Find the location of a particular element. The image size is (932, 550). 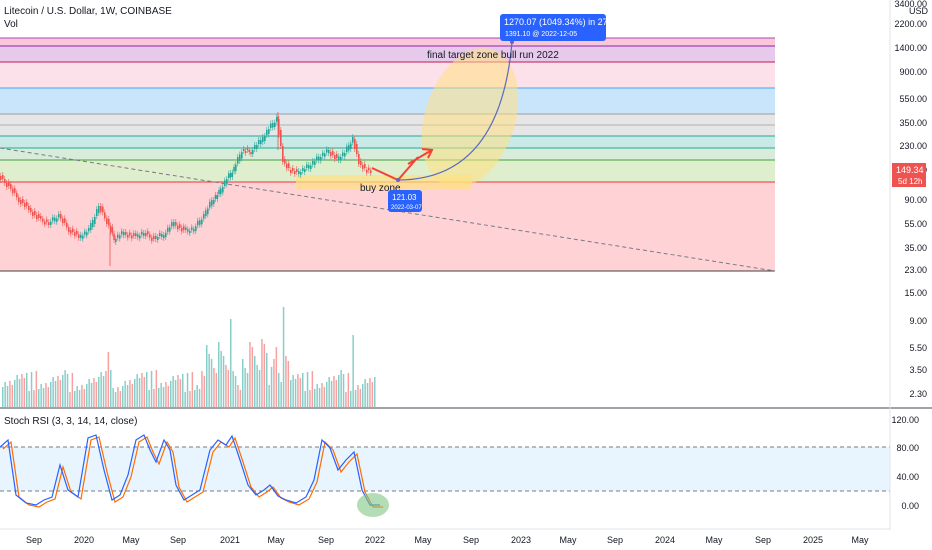

chart-title: Litecoin / U.S. Dollar, 1W, COINBASE is located at coordinates (88, 11).